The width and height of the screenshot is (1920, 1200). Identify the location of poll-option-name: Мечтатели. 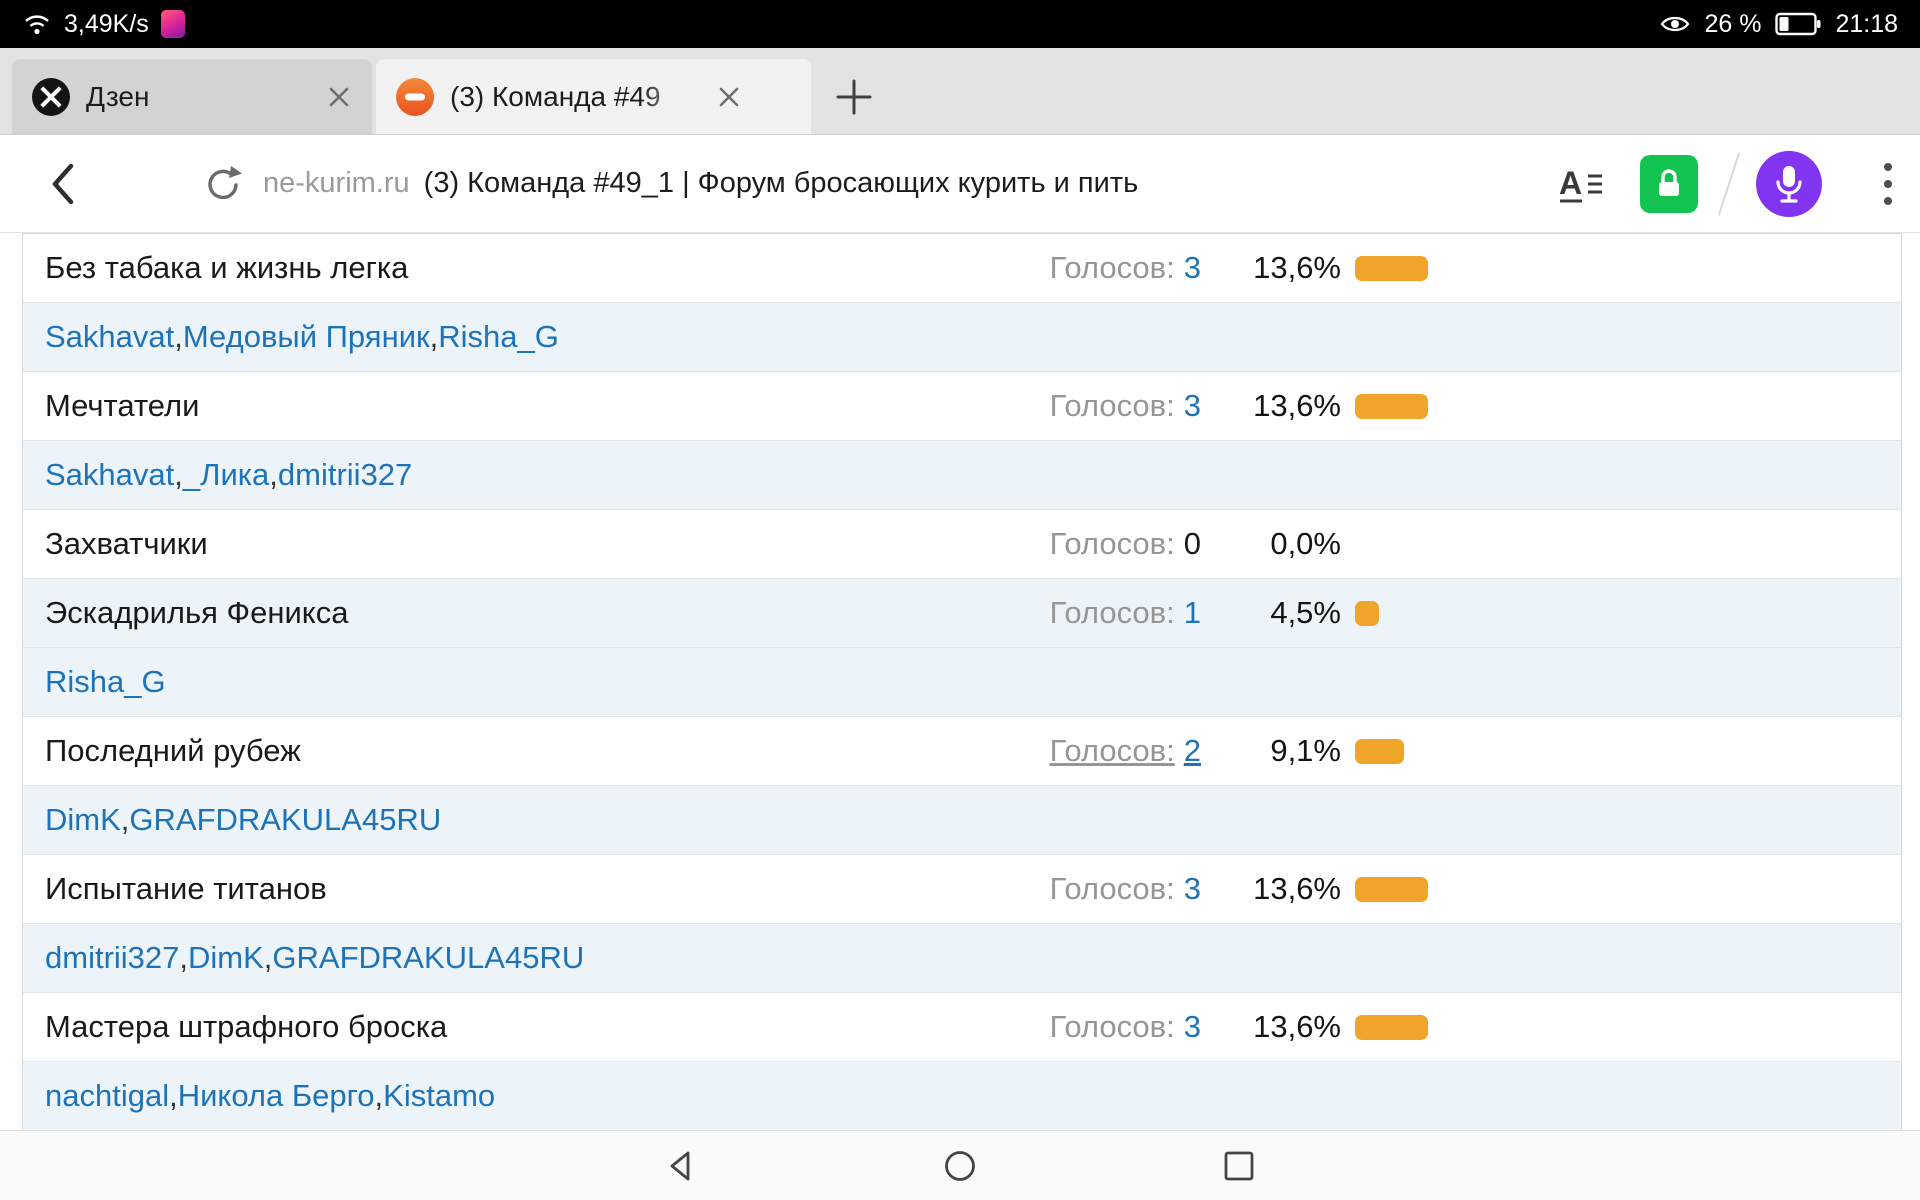
(122, 405).